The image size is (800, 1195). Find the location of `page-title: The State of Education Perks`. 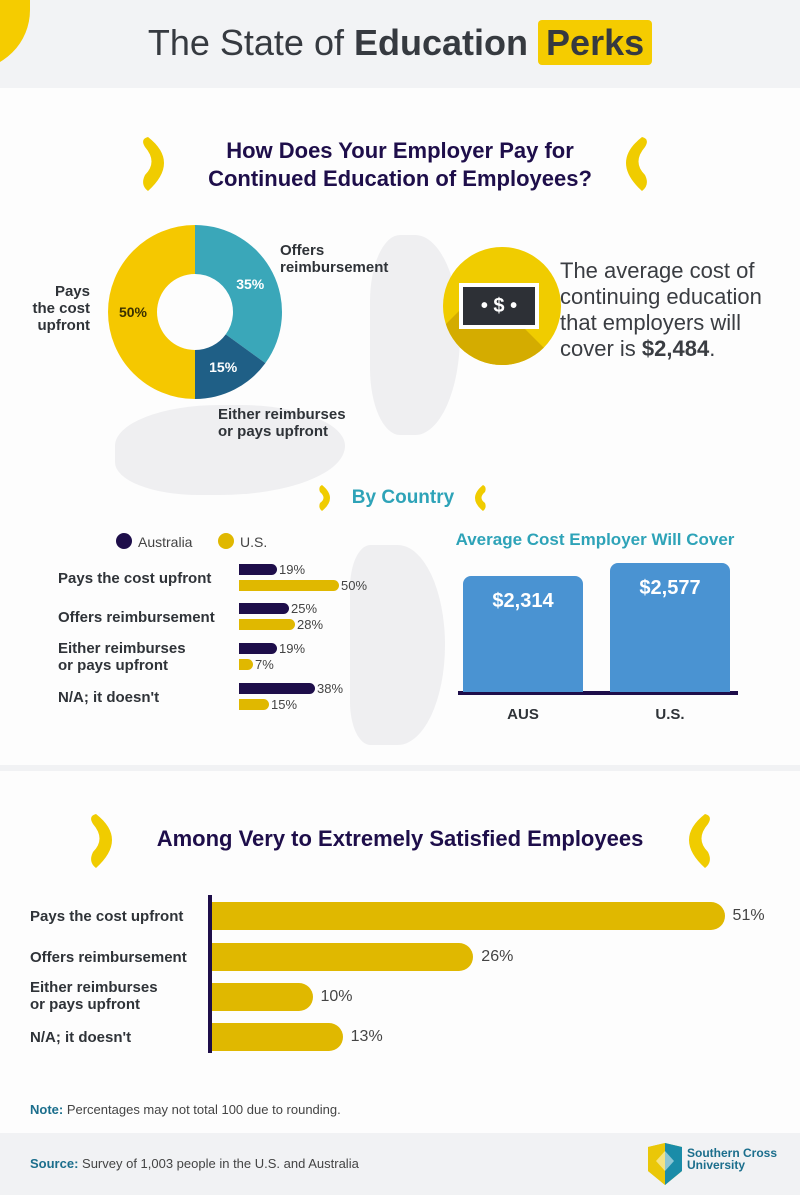

page-title: The State of Education Perks is located at coordinates (400, 42).